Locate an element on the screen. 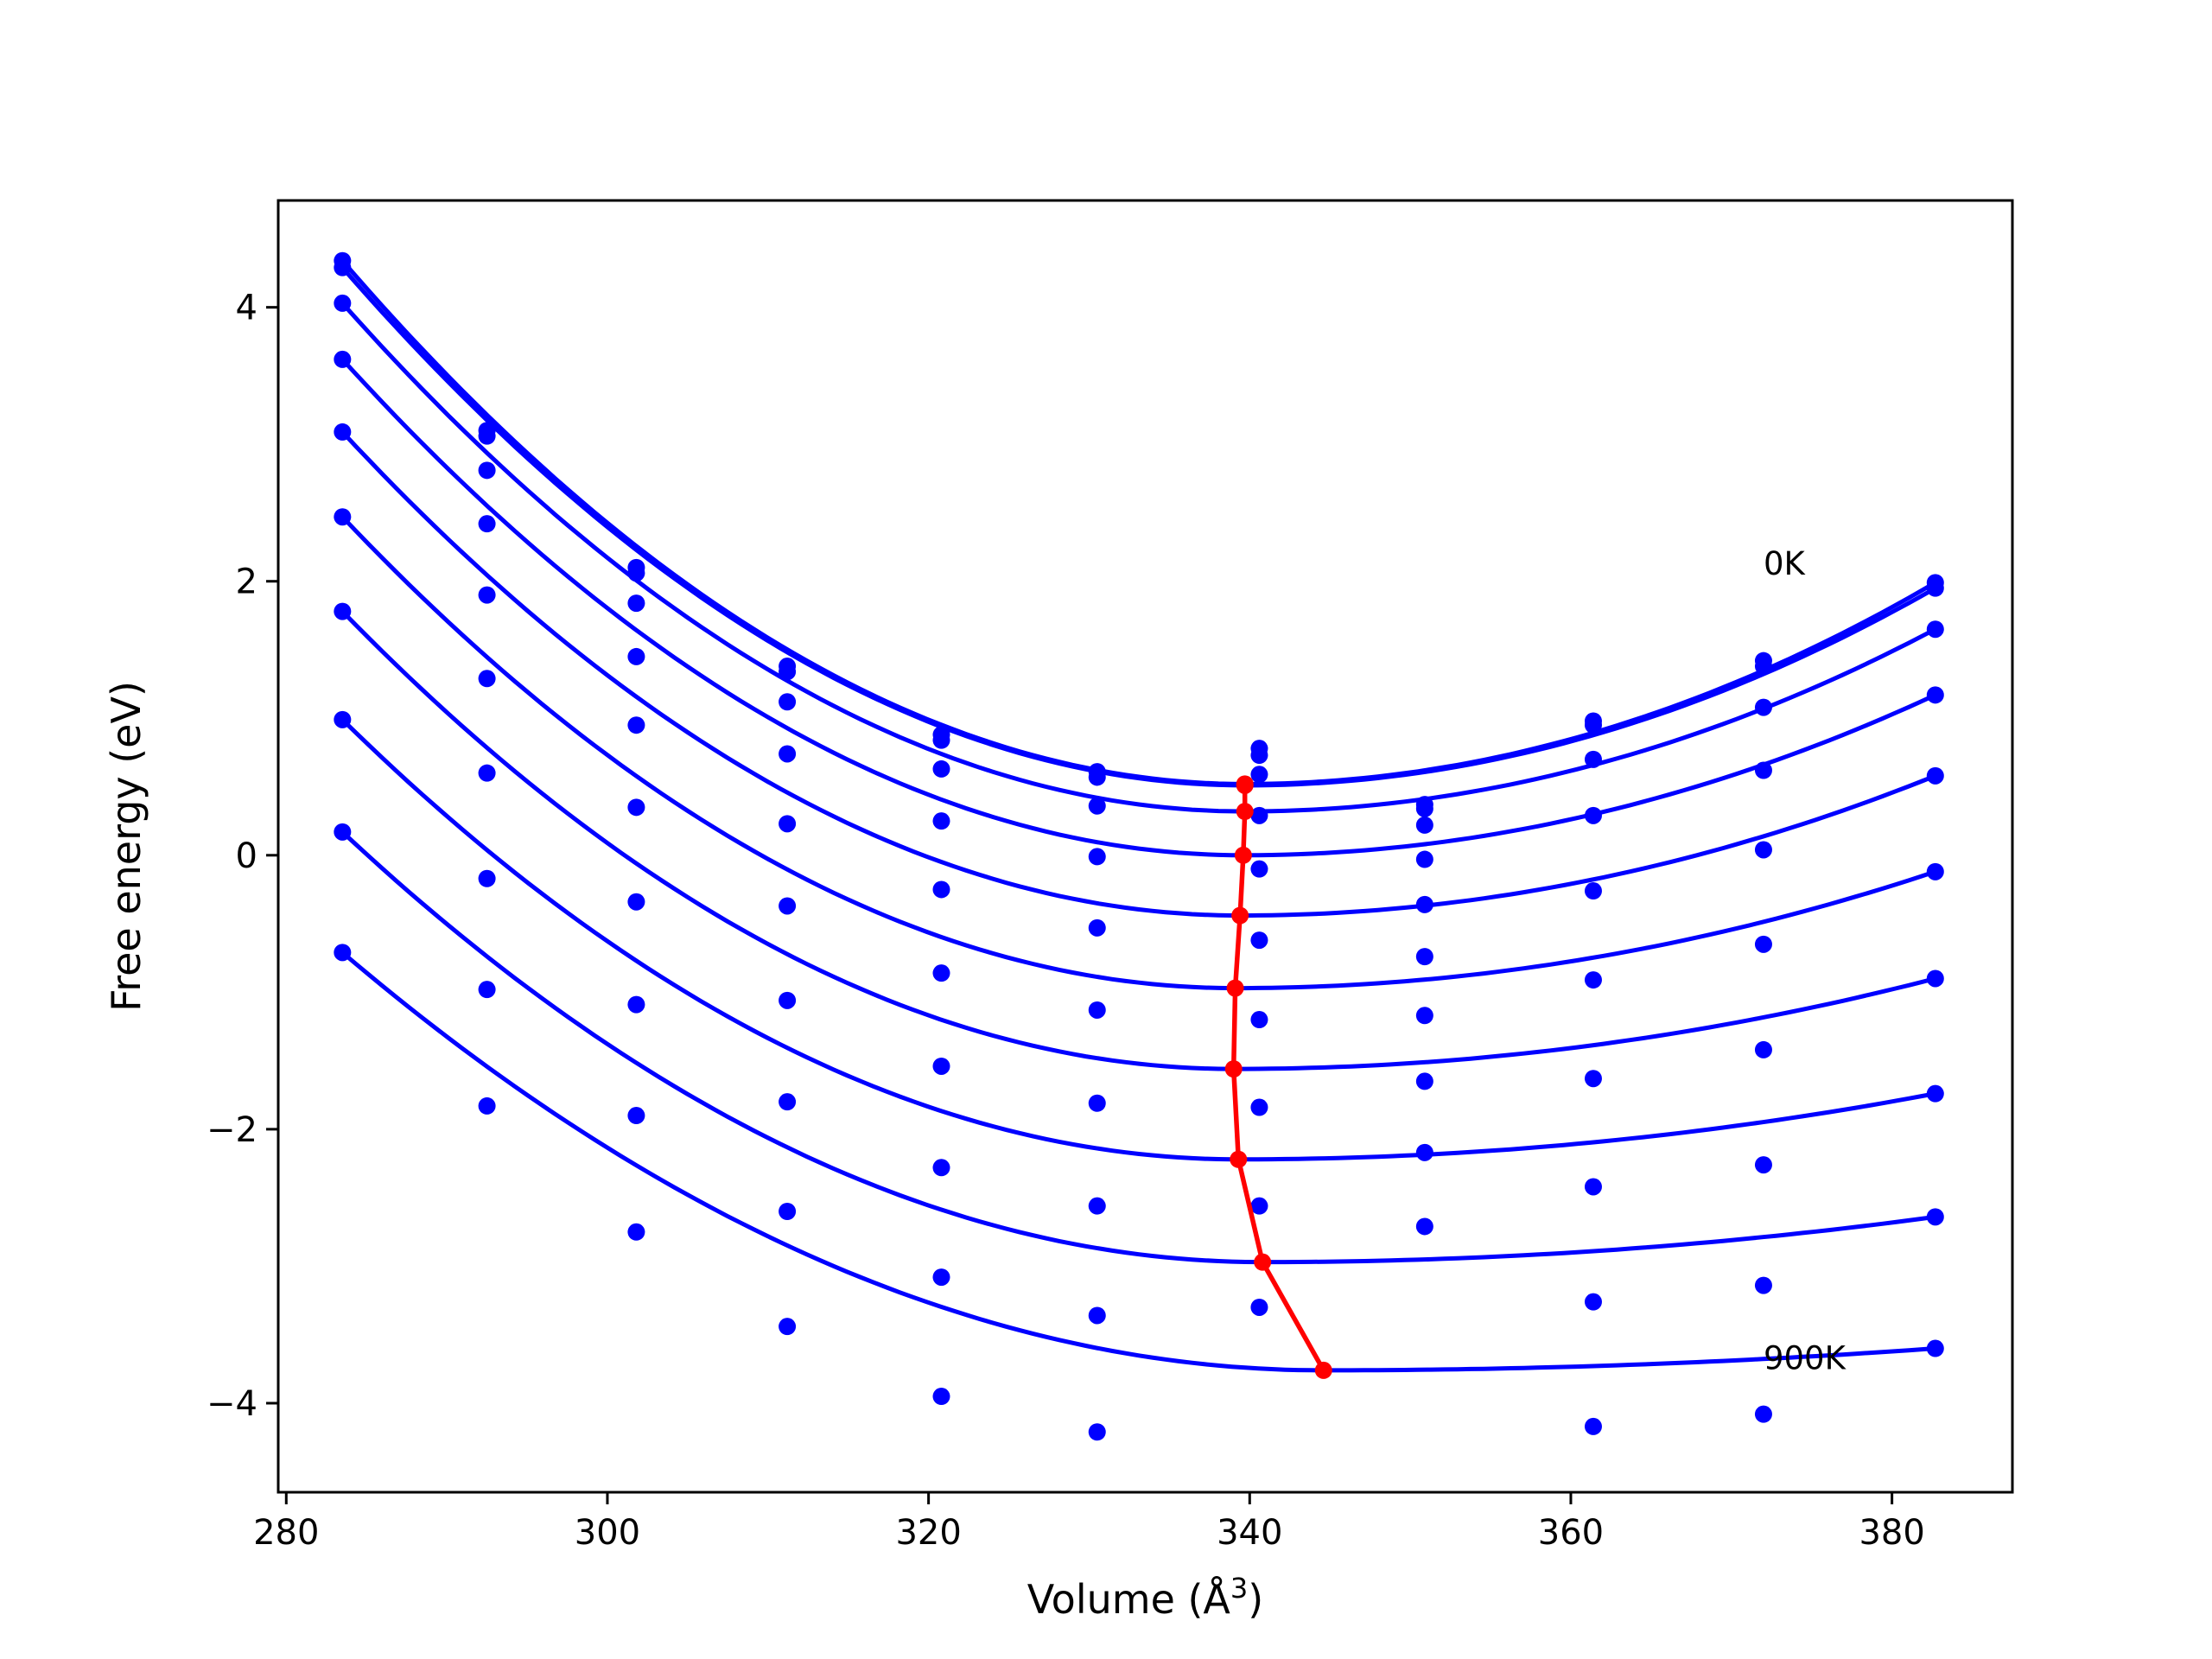 Image resolution: width=2212 pixels, height=1659 pixels. x-tick-label: 360 is located at coordinates (1571, 1533).